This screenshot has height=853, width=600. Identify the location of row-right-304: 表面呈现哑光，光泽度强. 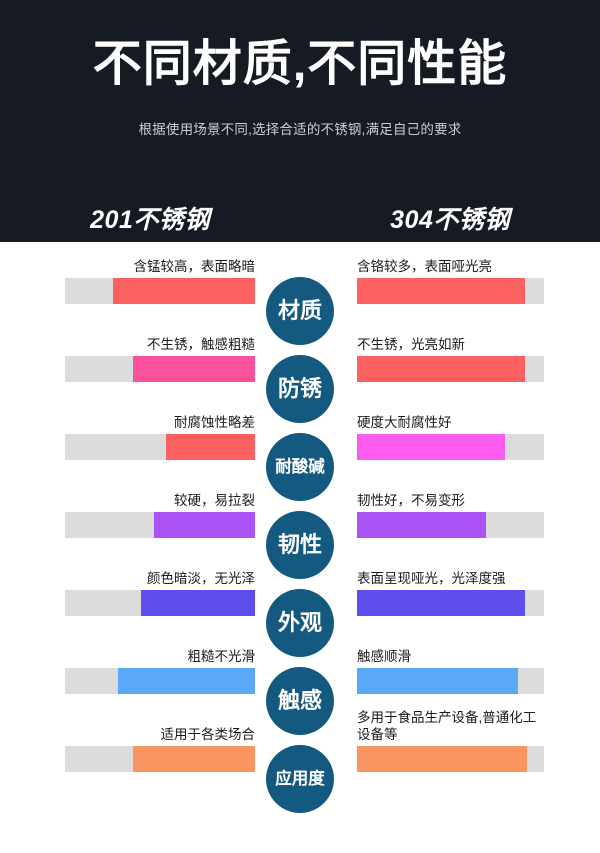
(450, 593).